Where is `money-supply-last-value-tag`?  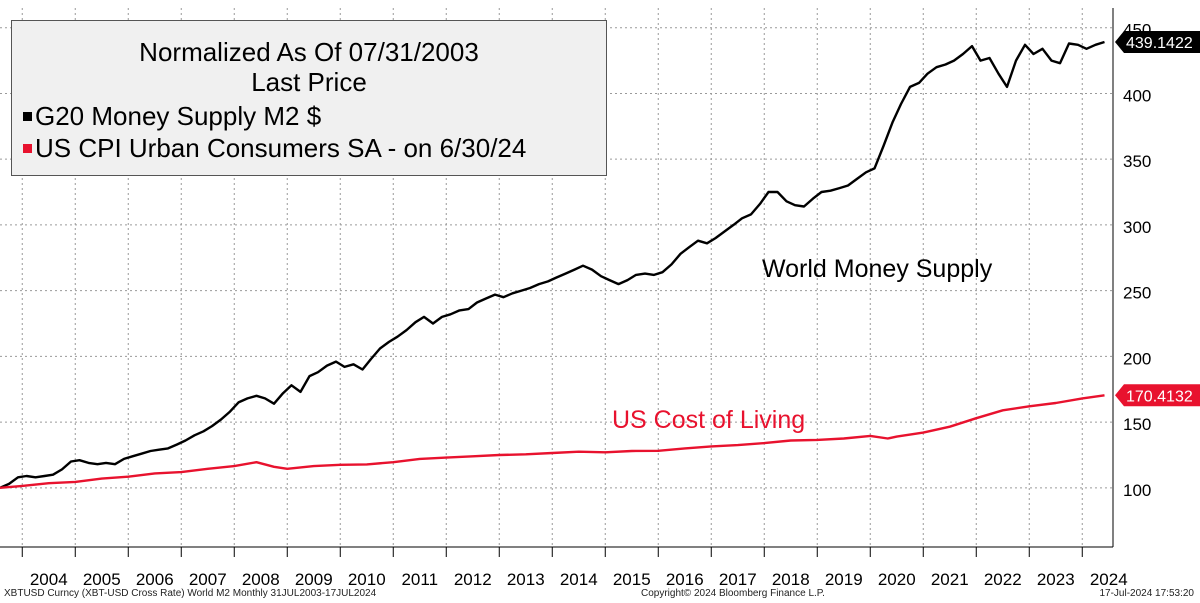 money-supply-last-value-tag is located at coordinates (1157, 41).